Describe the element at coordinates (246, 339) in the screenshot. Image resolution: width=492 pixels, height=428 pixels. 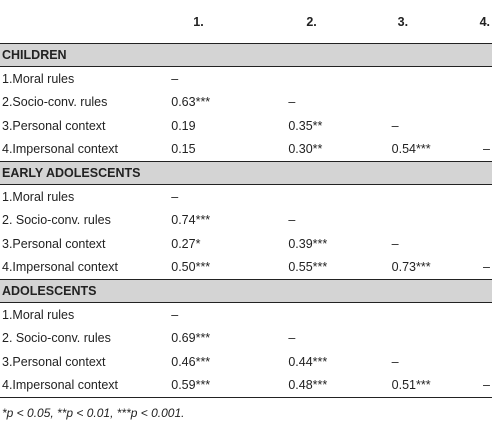
I see `table-row: 2. Socio-conv. rules 0.69*** –` at that location.